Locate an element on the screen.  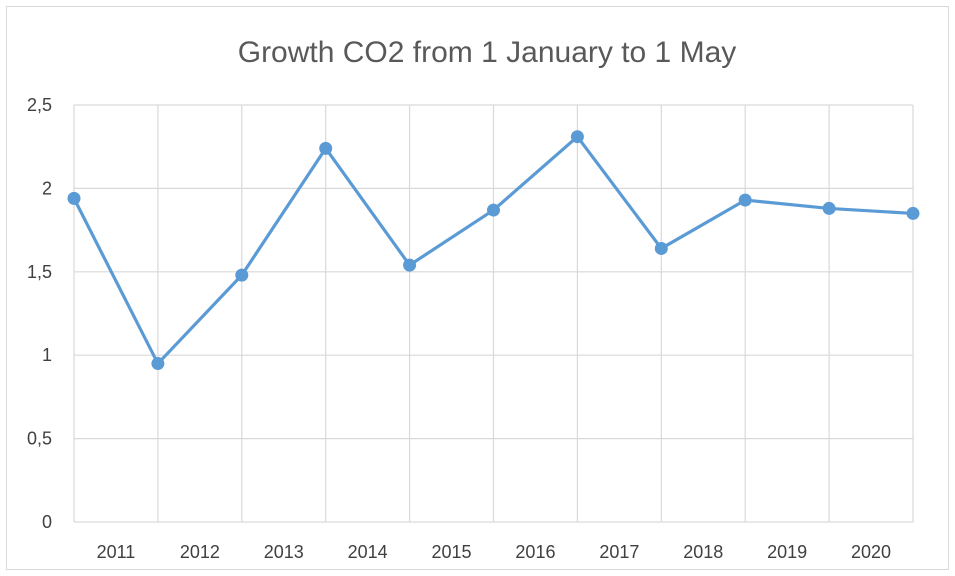
x-tick-label: 2020 is located at coordinates (871, 552).